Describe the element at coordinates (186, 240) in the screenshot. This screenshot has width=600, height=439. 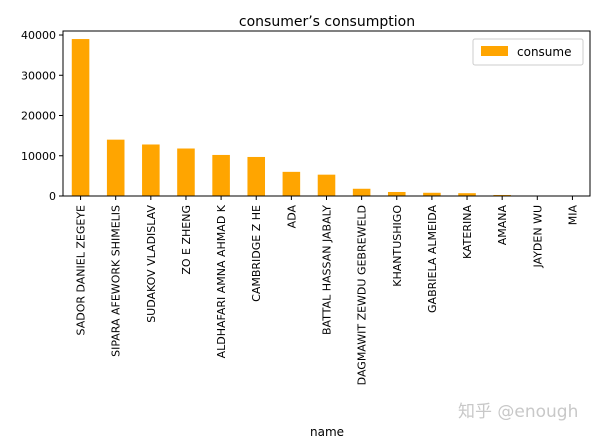
I see `x-tick-label: ZO E ZHENG` at that location.